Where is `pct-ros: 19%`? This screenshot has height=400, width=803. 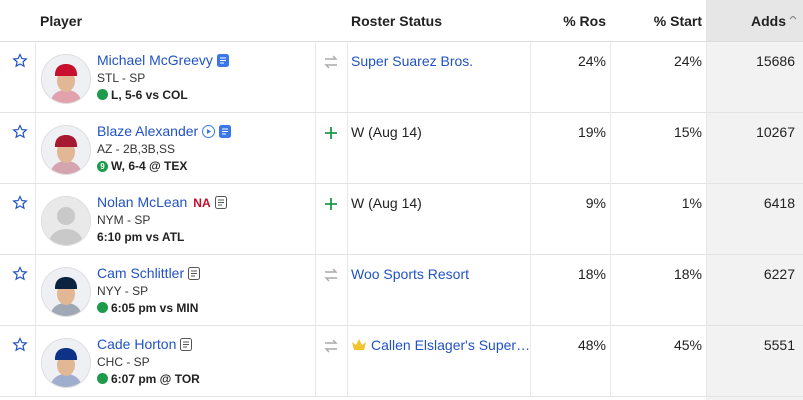
pct-ros: 19% is located at coordinates (591, 132).